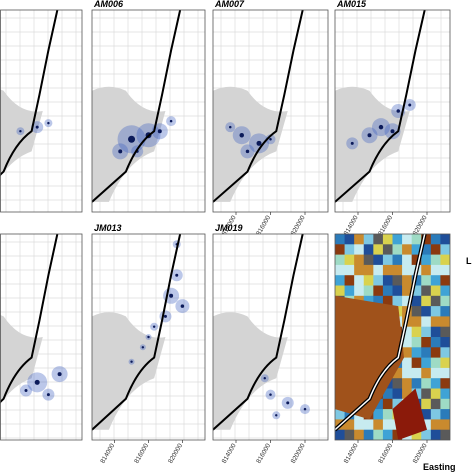 The image size is (474, 474). What do you see at coordinates (380, 332) in the screenshot?
I see `coastline-inner` at bounding box center [380, 332].